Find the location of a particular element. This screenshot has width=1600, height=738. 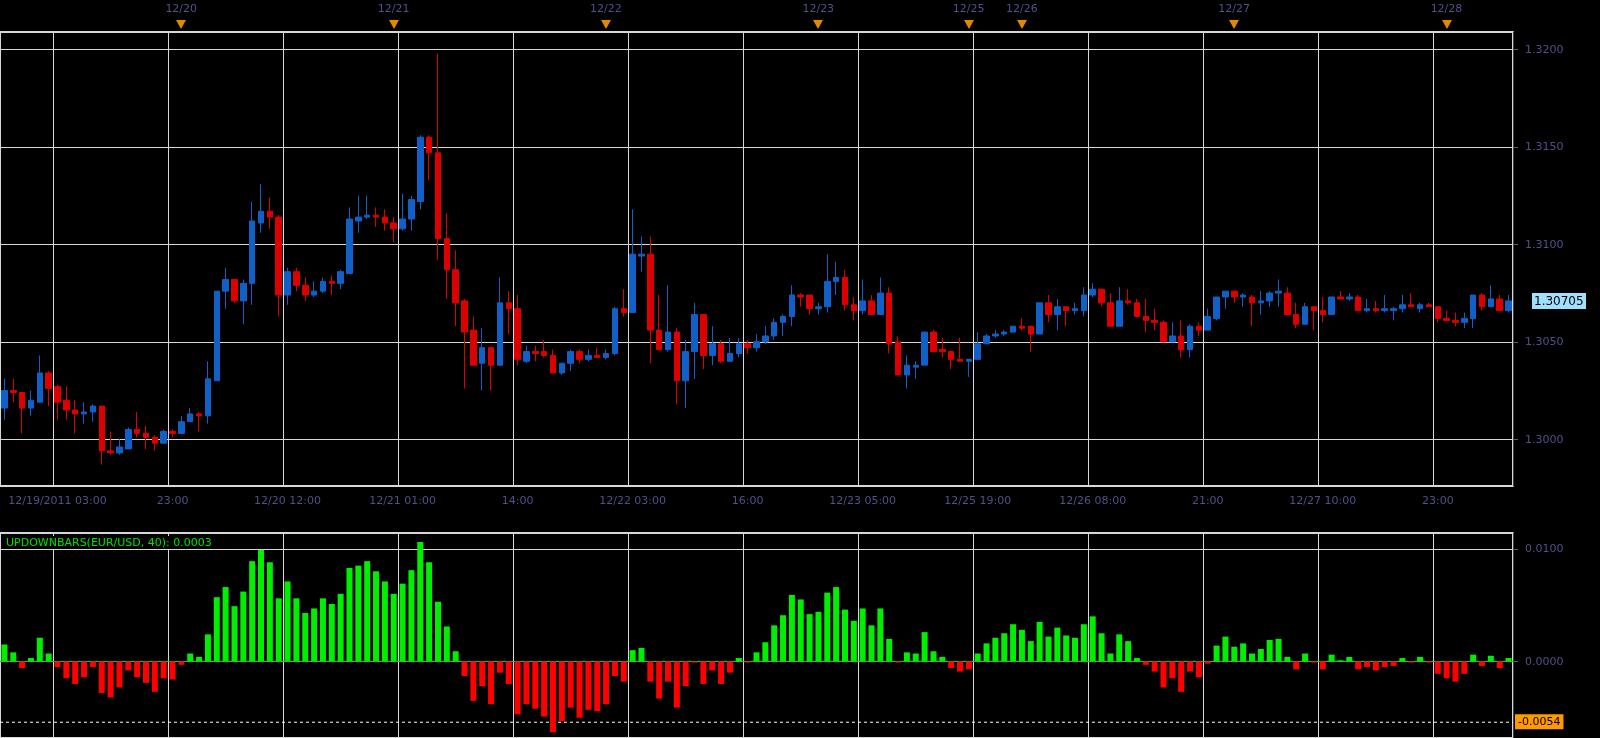

y-tick-label: 1.3000 is located at coordinates (1544, 439).